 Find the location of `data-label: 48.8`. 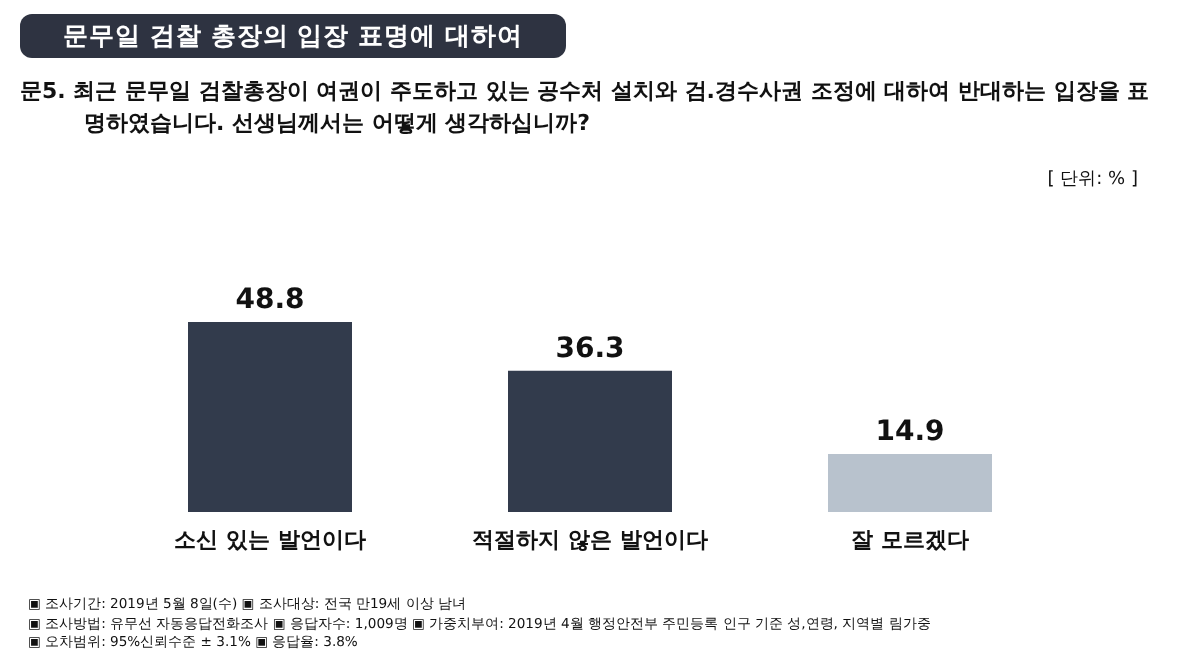

data-label: 48.8 is located at coordinates (270, 300).